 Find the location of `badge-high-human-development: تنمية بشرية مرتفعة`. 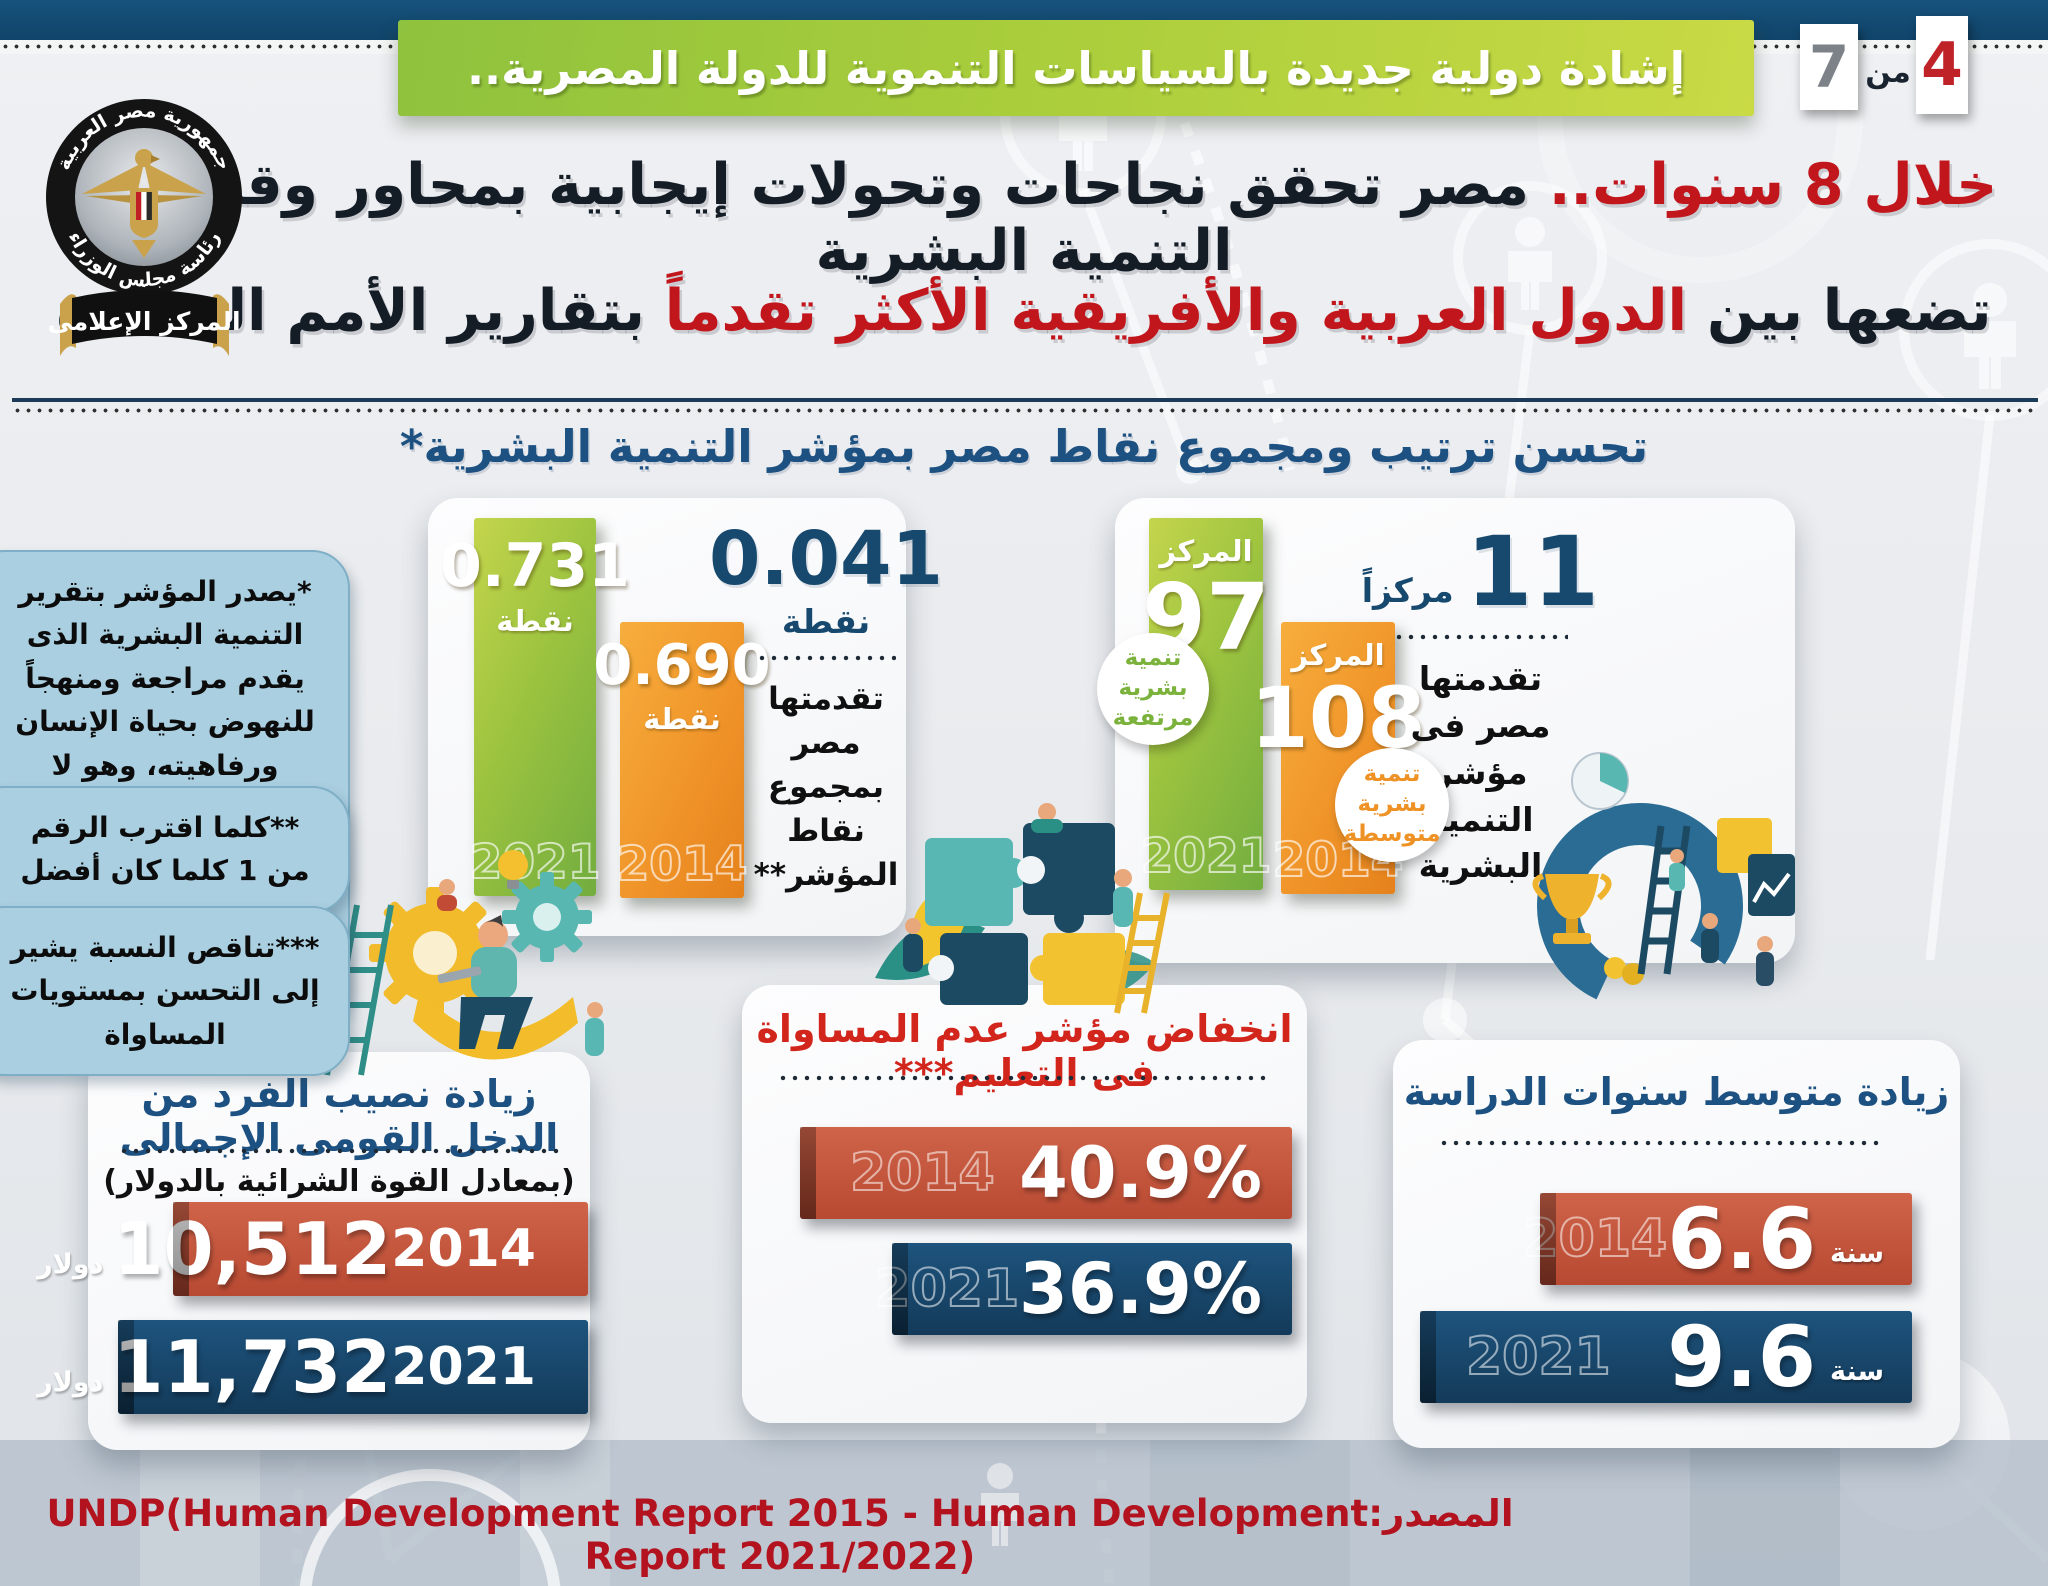

badge-high-human-development: تنمية بشرية مرتفعة is located at coordinates (1153, 689).